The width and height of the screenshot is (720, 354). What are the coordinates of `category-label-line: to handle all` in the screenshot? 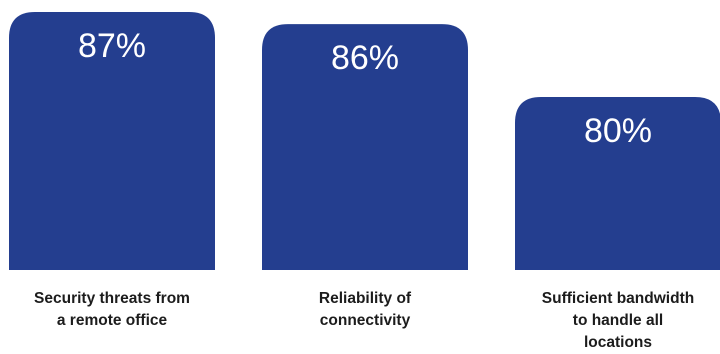 It's located at (618, 320).